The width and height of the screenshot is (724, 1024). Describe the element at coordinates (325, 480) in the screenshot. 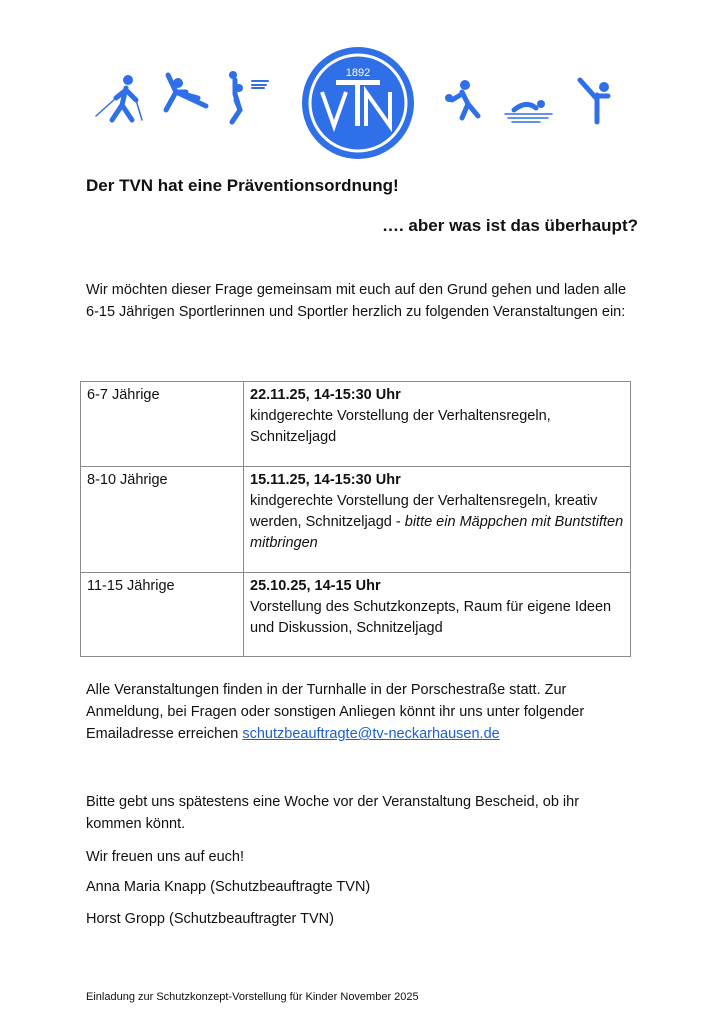

I see `event-date: 15.11.25, 14-15:30 Uhr` at that location.